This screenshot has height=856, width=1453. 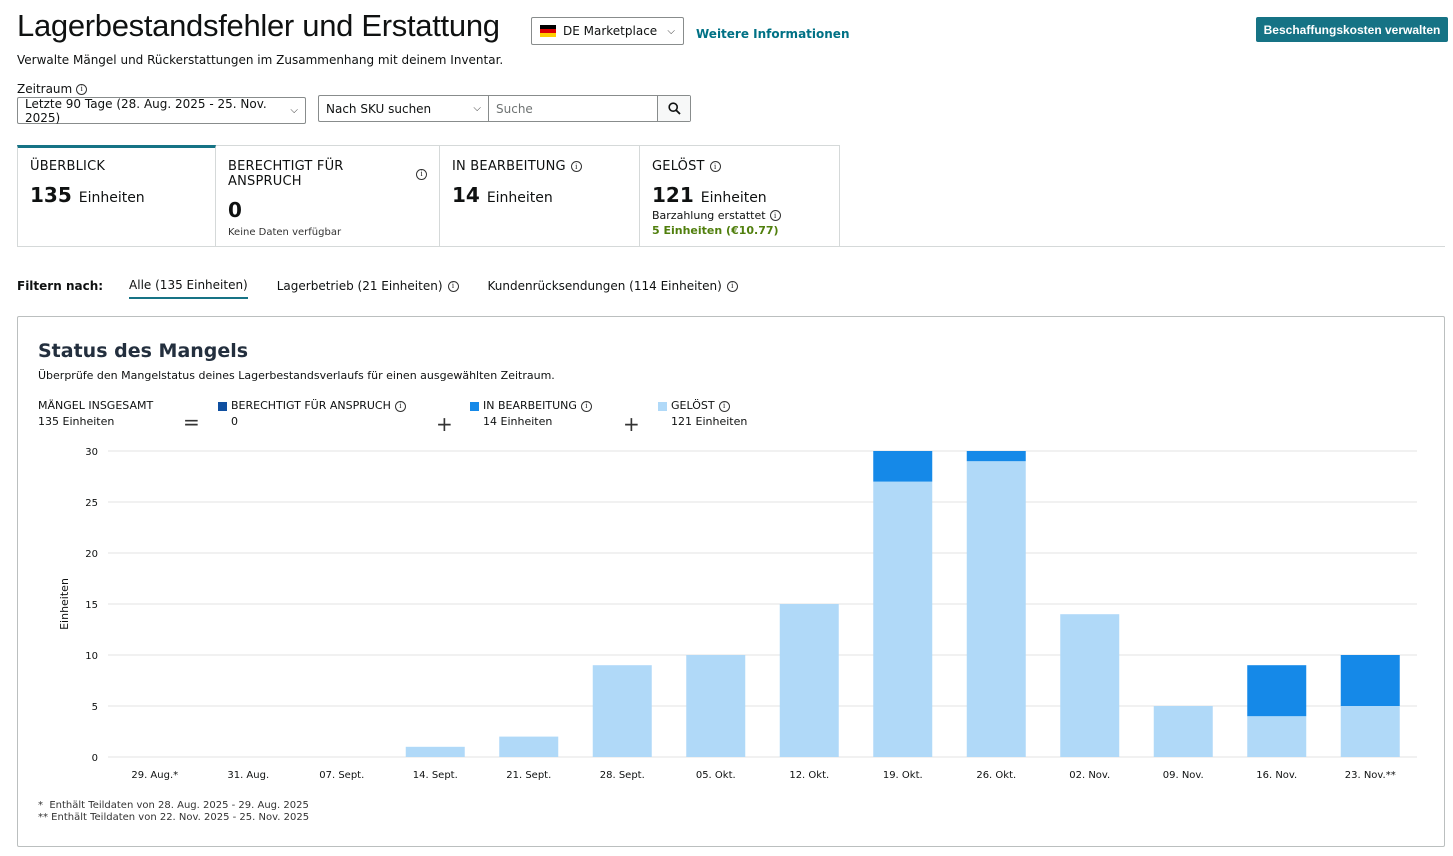 I want to click on divider, so click(x=731, y=246).